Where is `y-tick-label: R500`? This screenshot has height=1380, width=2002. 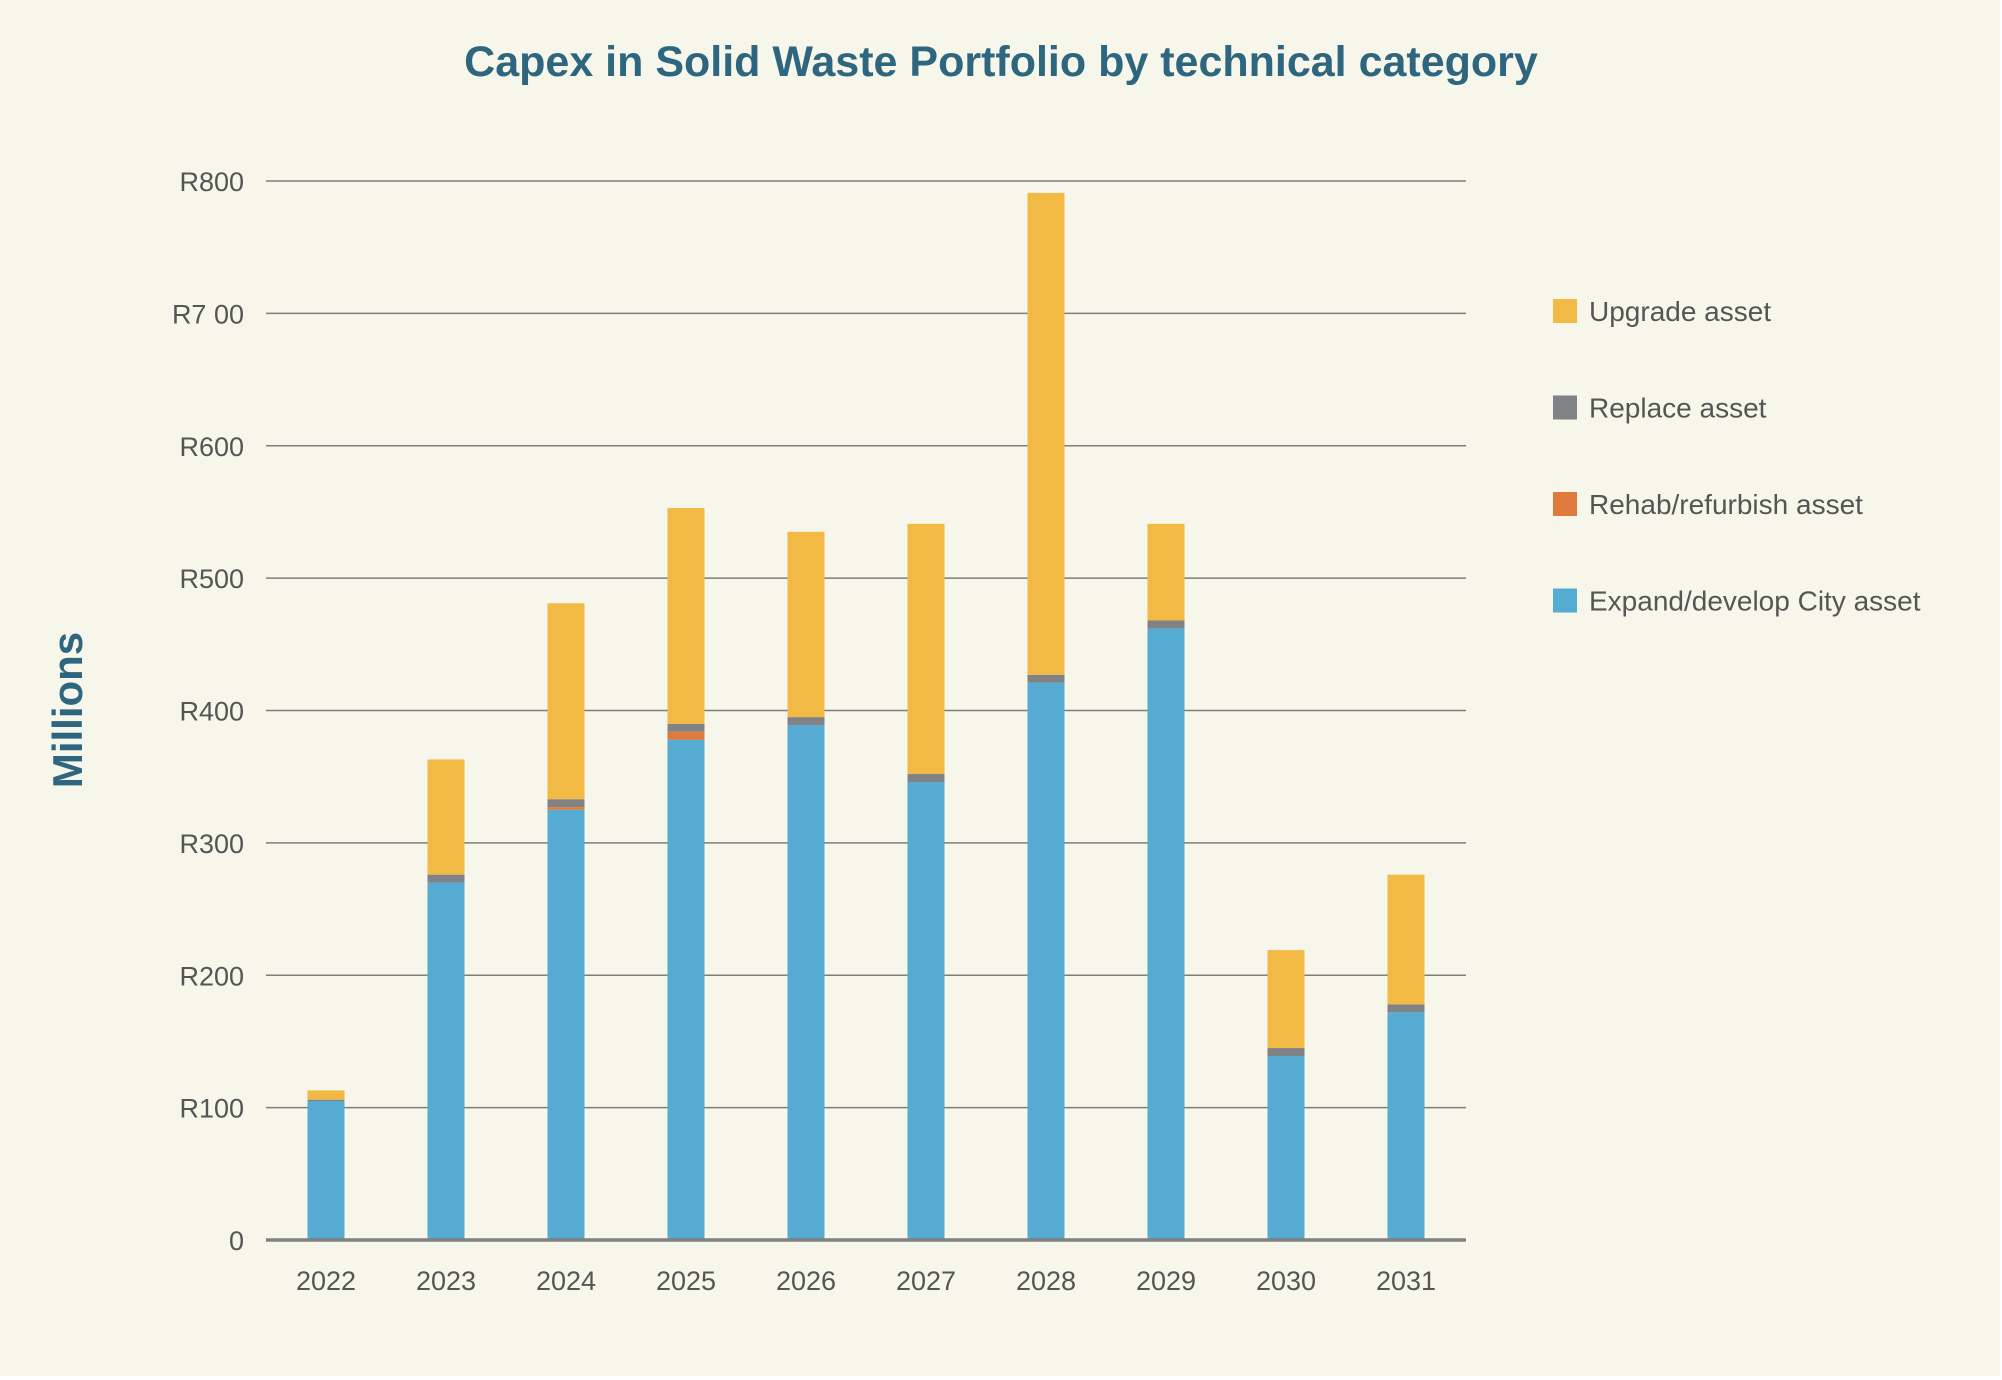 y-tick-label: R500 is located at coordinates (211, 579).